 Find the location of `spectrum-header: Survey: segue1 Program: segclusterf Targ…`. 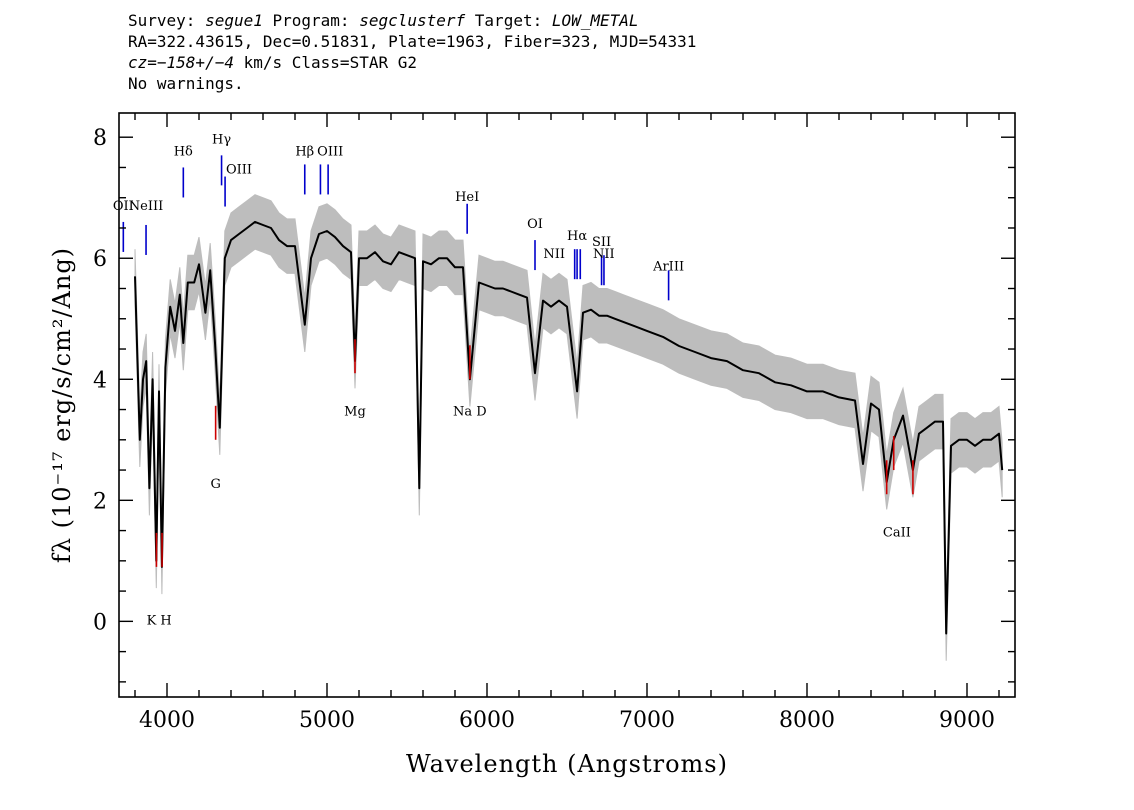

spectrum-header: Survey: segue1 Program: segclusterf Targ… is located at coordinates (412, 52).